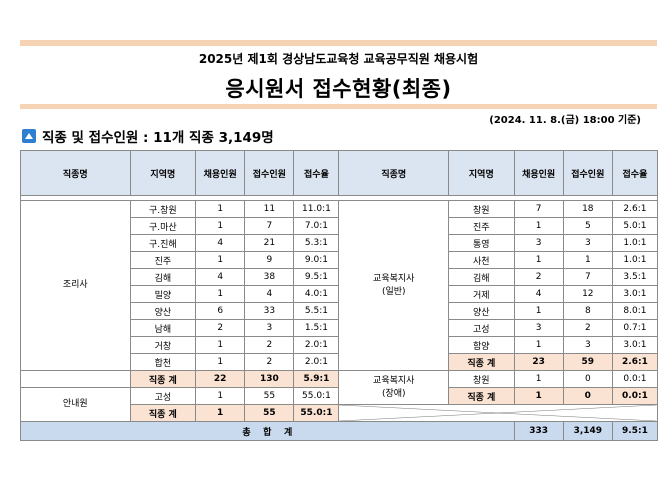 This screenshot has height=478, width=663. I want to click on table-row: 밀양 1 4 4.0:1 거제 4 12 3.0:1, so click(340, 294).